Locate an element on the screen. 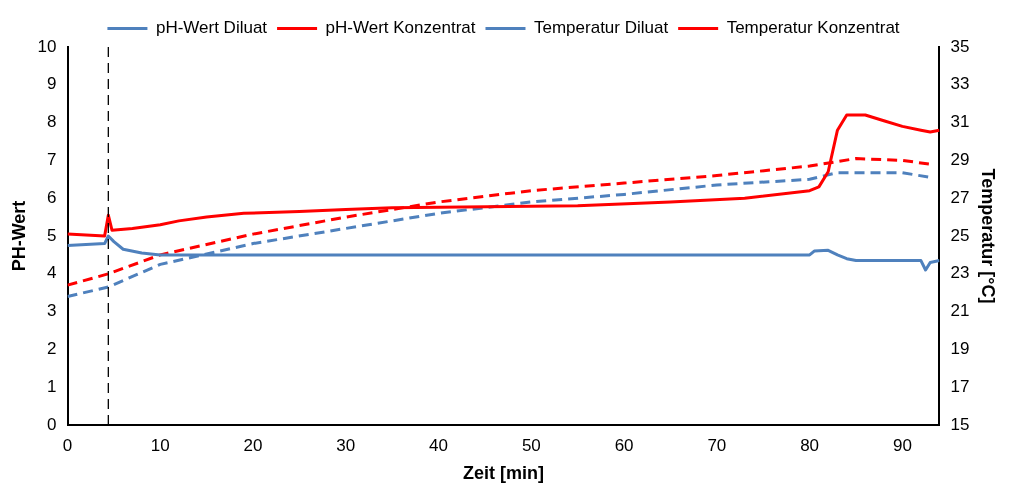  x-tick-label: 80 is located at coordinates (810, 445).